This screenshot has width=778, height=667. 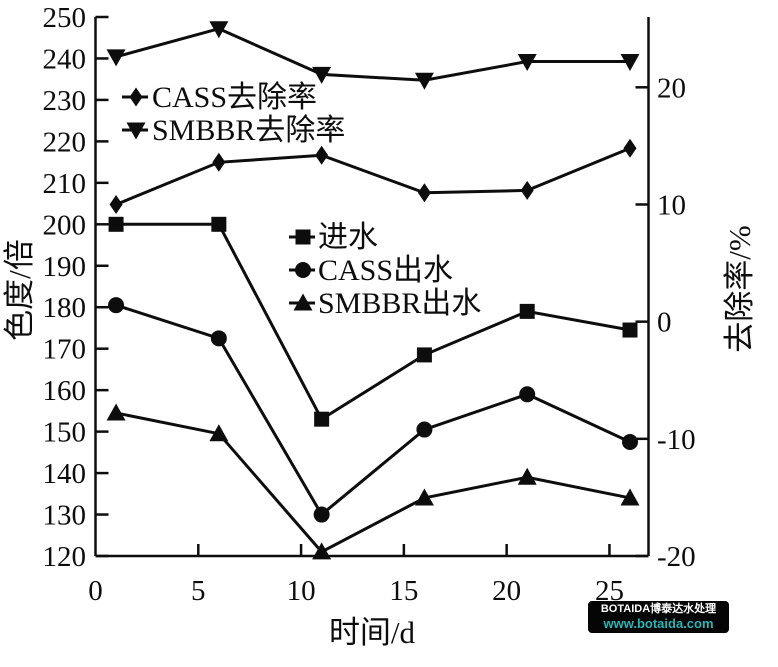 What do you see at coordinates (65, 267) in the screenshot?
I see `left-tick-label: 190` at bounding box center [65, 267].